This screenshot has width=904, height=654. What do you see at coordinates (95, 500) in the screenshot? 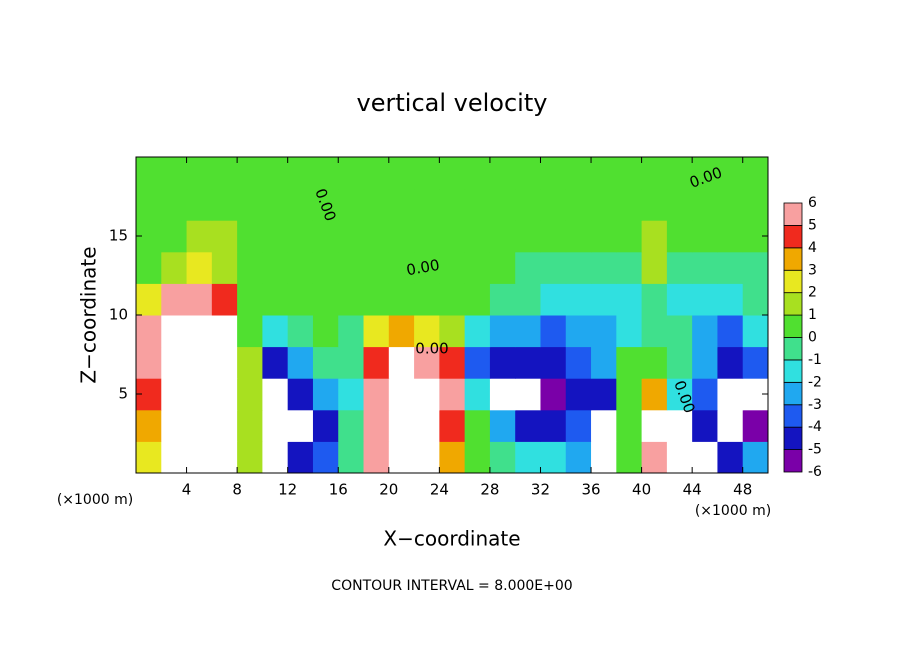
I see `y-unit: (×1000 m)` at bounding box center [95, 500].